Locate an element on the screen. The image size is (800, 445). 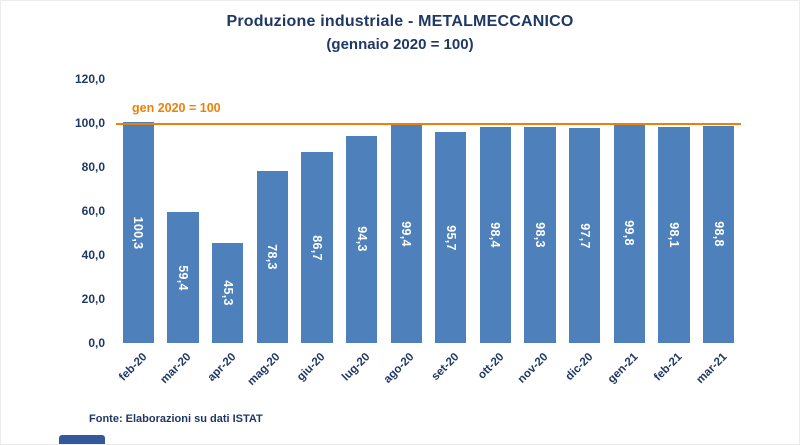
bar-giu-20: 86,7 is located at coordinates (317, 247).